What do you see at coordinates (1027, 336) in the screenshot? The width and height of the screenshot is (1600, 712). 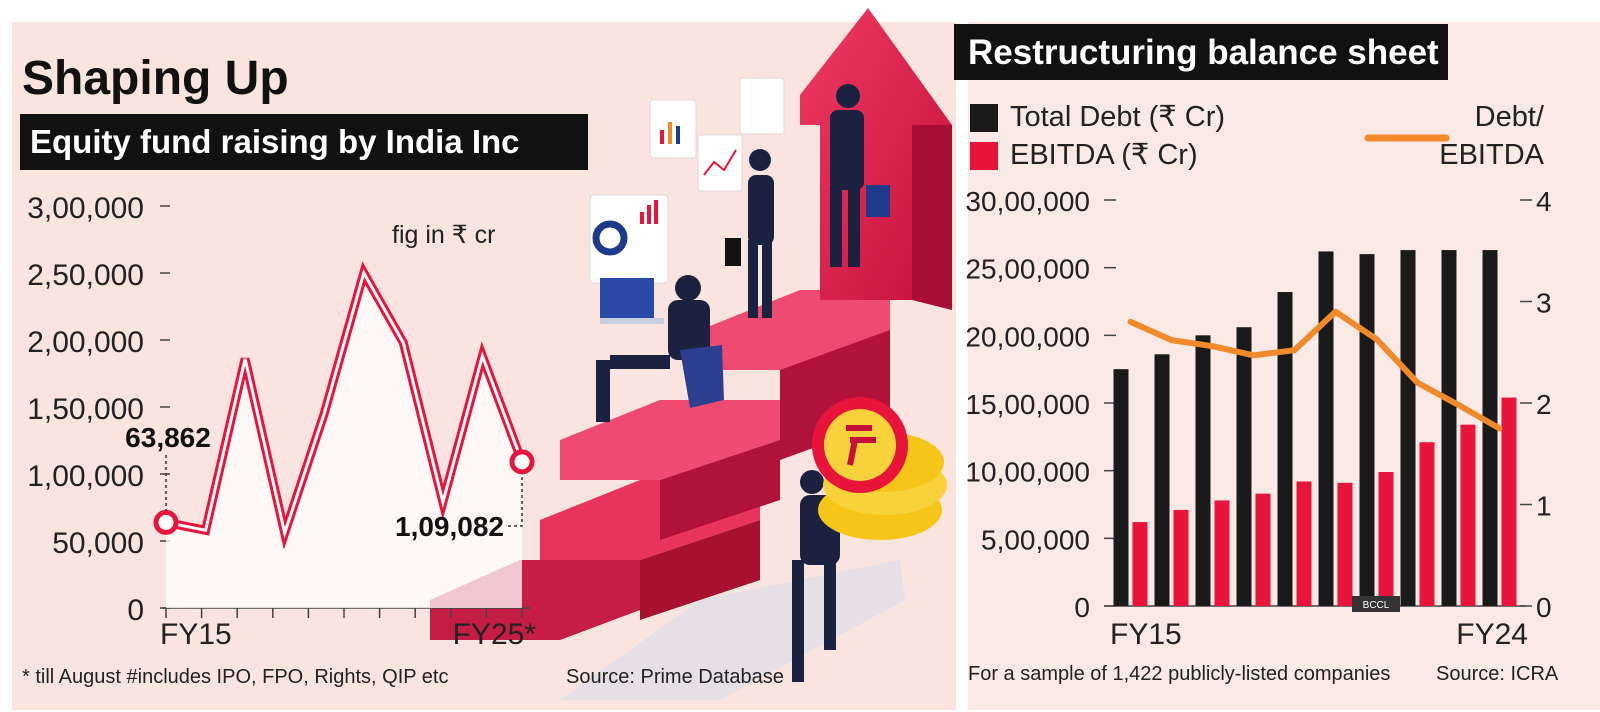 I see `y-tick-label: 20,00,000` at bounding box center [1027, 336].